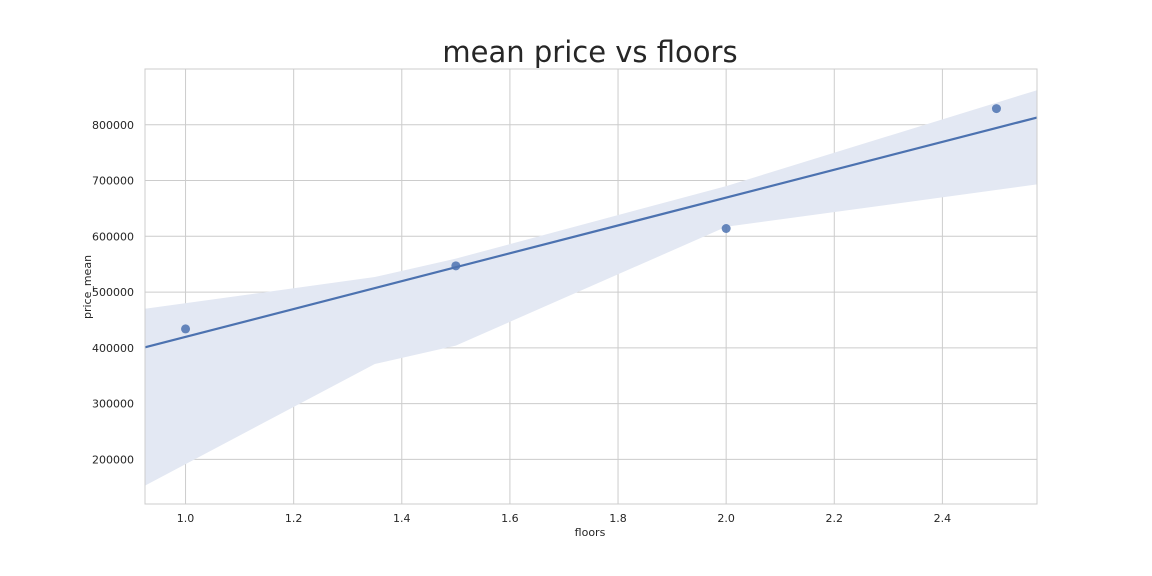 The height and width of the screenshot is (576, 1152). Describe the element at coordinates (943, 518) in the screenshot. I see `x-tick-label: 2.4` at that location.